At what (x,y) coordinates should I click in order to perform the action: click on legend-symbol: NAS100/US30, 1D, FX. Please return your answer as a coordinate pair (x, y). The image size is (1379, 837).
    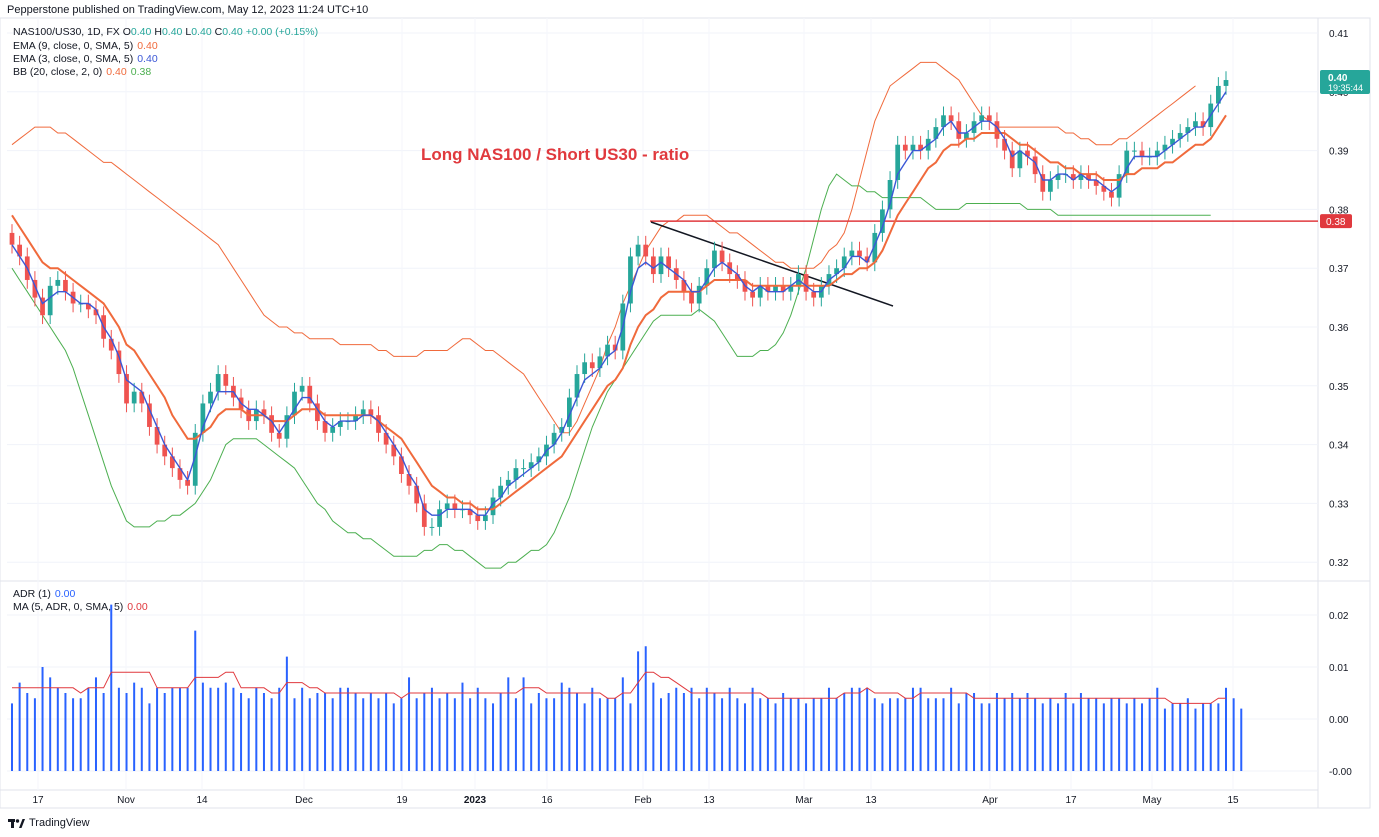
    Looking at the image, I should click on (66, 32).